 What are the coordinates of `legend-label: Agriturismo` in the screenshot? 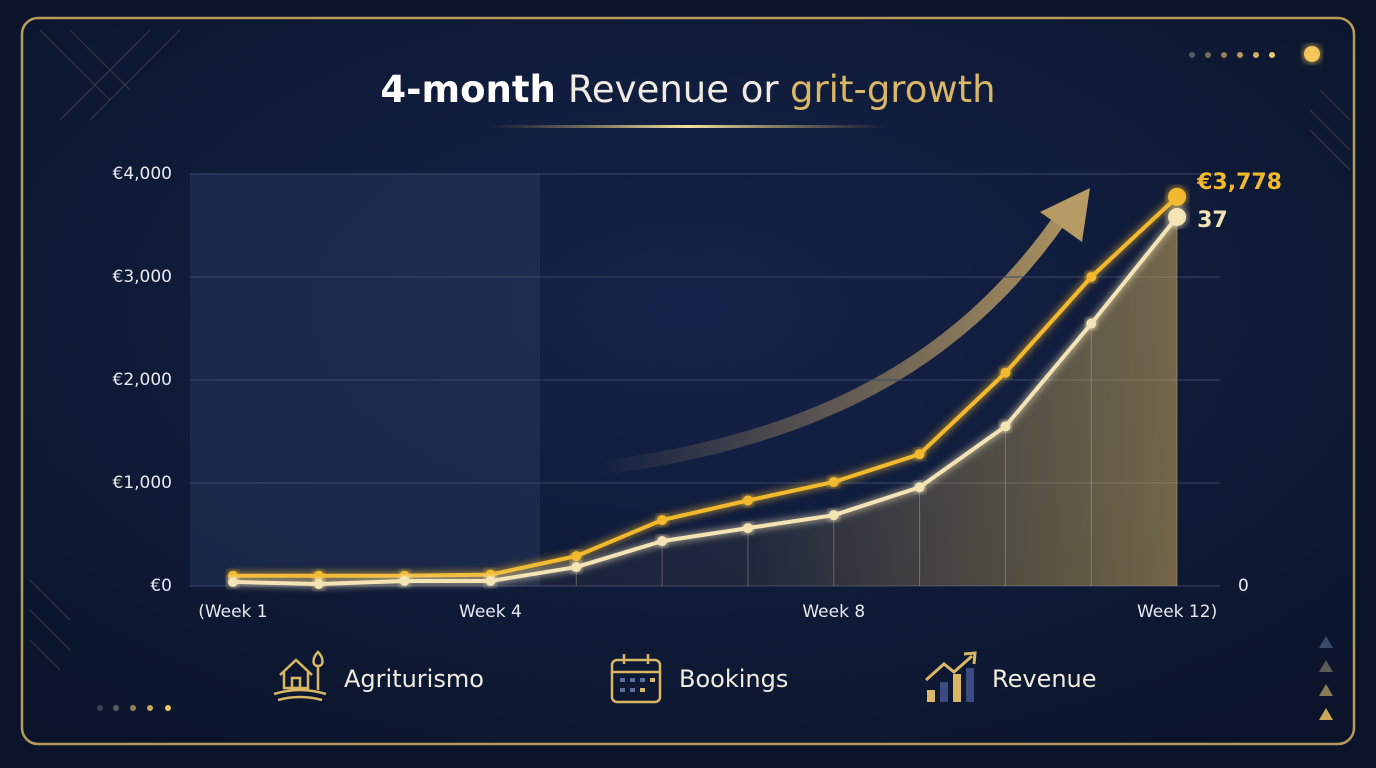 It's located at (414, 679).